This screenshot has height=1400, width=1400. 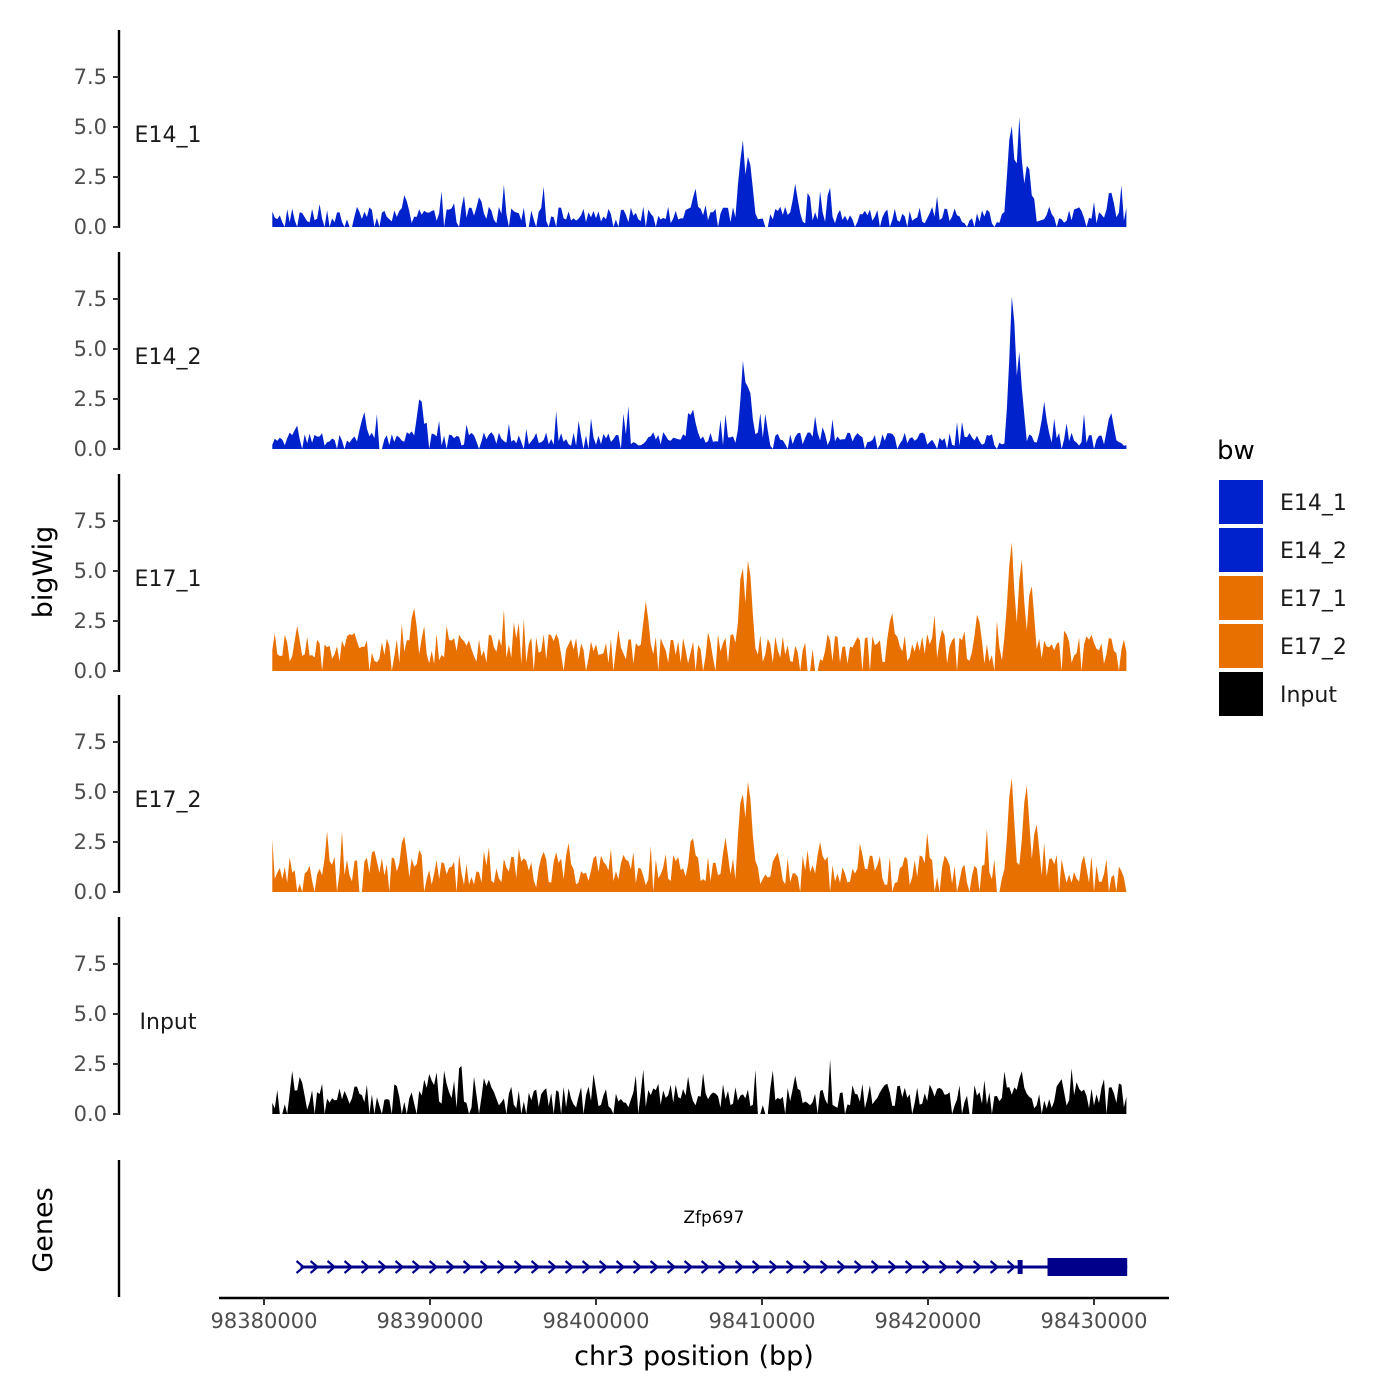 What do you see at coordinates (430, 1321) in the screenshot?
I see `x-tick-label: 98390000` at bounding box center [430, 1321].